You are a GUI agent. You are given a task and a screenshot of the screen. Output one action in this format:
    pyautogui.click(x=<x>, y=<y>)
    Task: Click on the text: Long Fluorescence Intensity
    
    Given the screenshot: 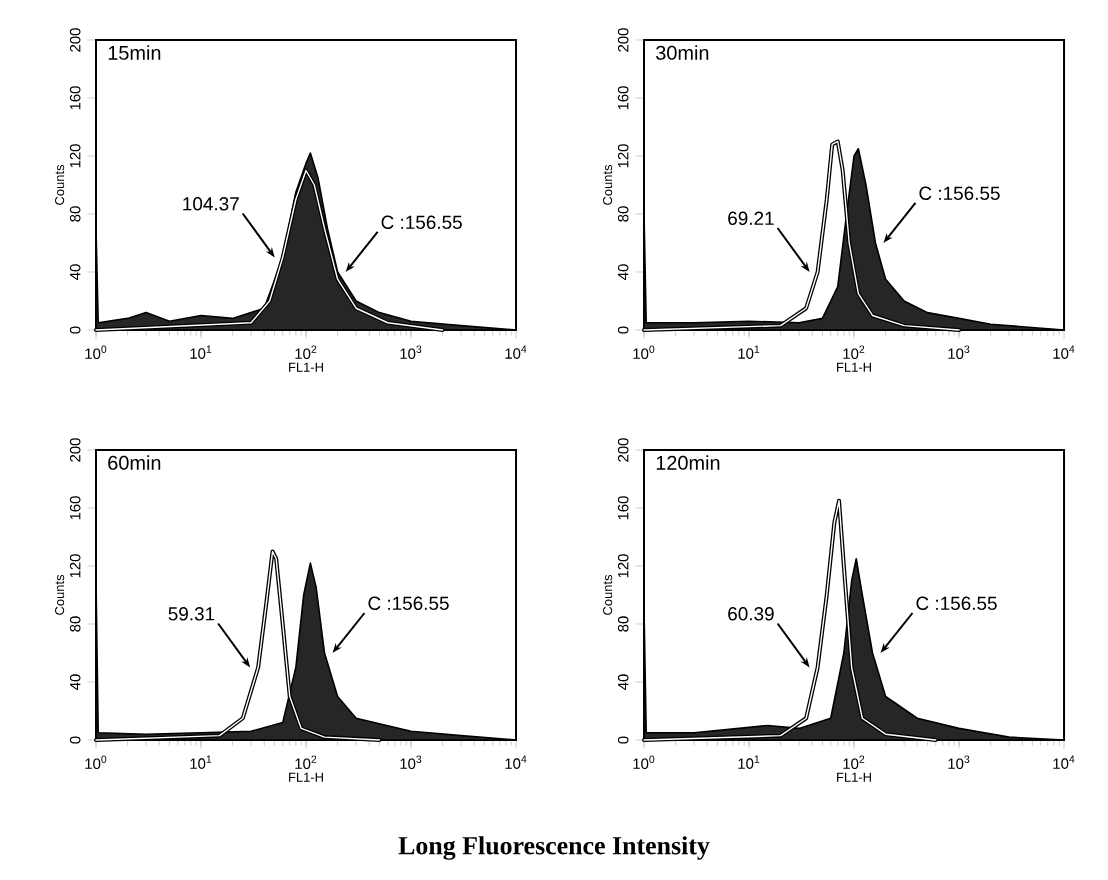 What is the action you would take?
    pyautogui.click(x=554, y=848)
    